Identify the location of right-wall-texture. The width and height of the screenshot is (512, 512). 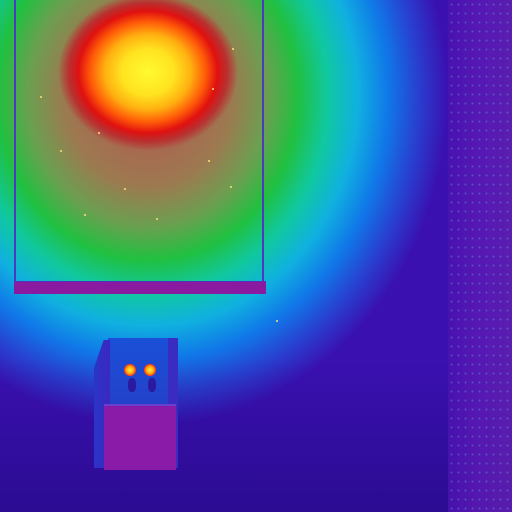
(480, 256).